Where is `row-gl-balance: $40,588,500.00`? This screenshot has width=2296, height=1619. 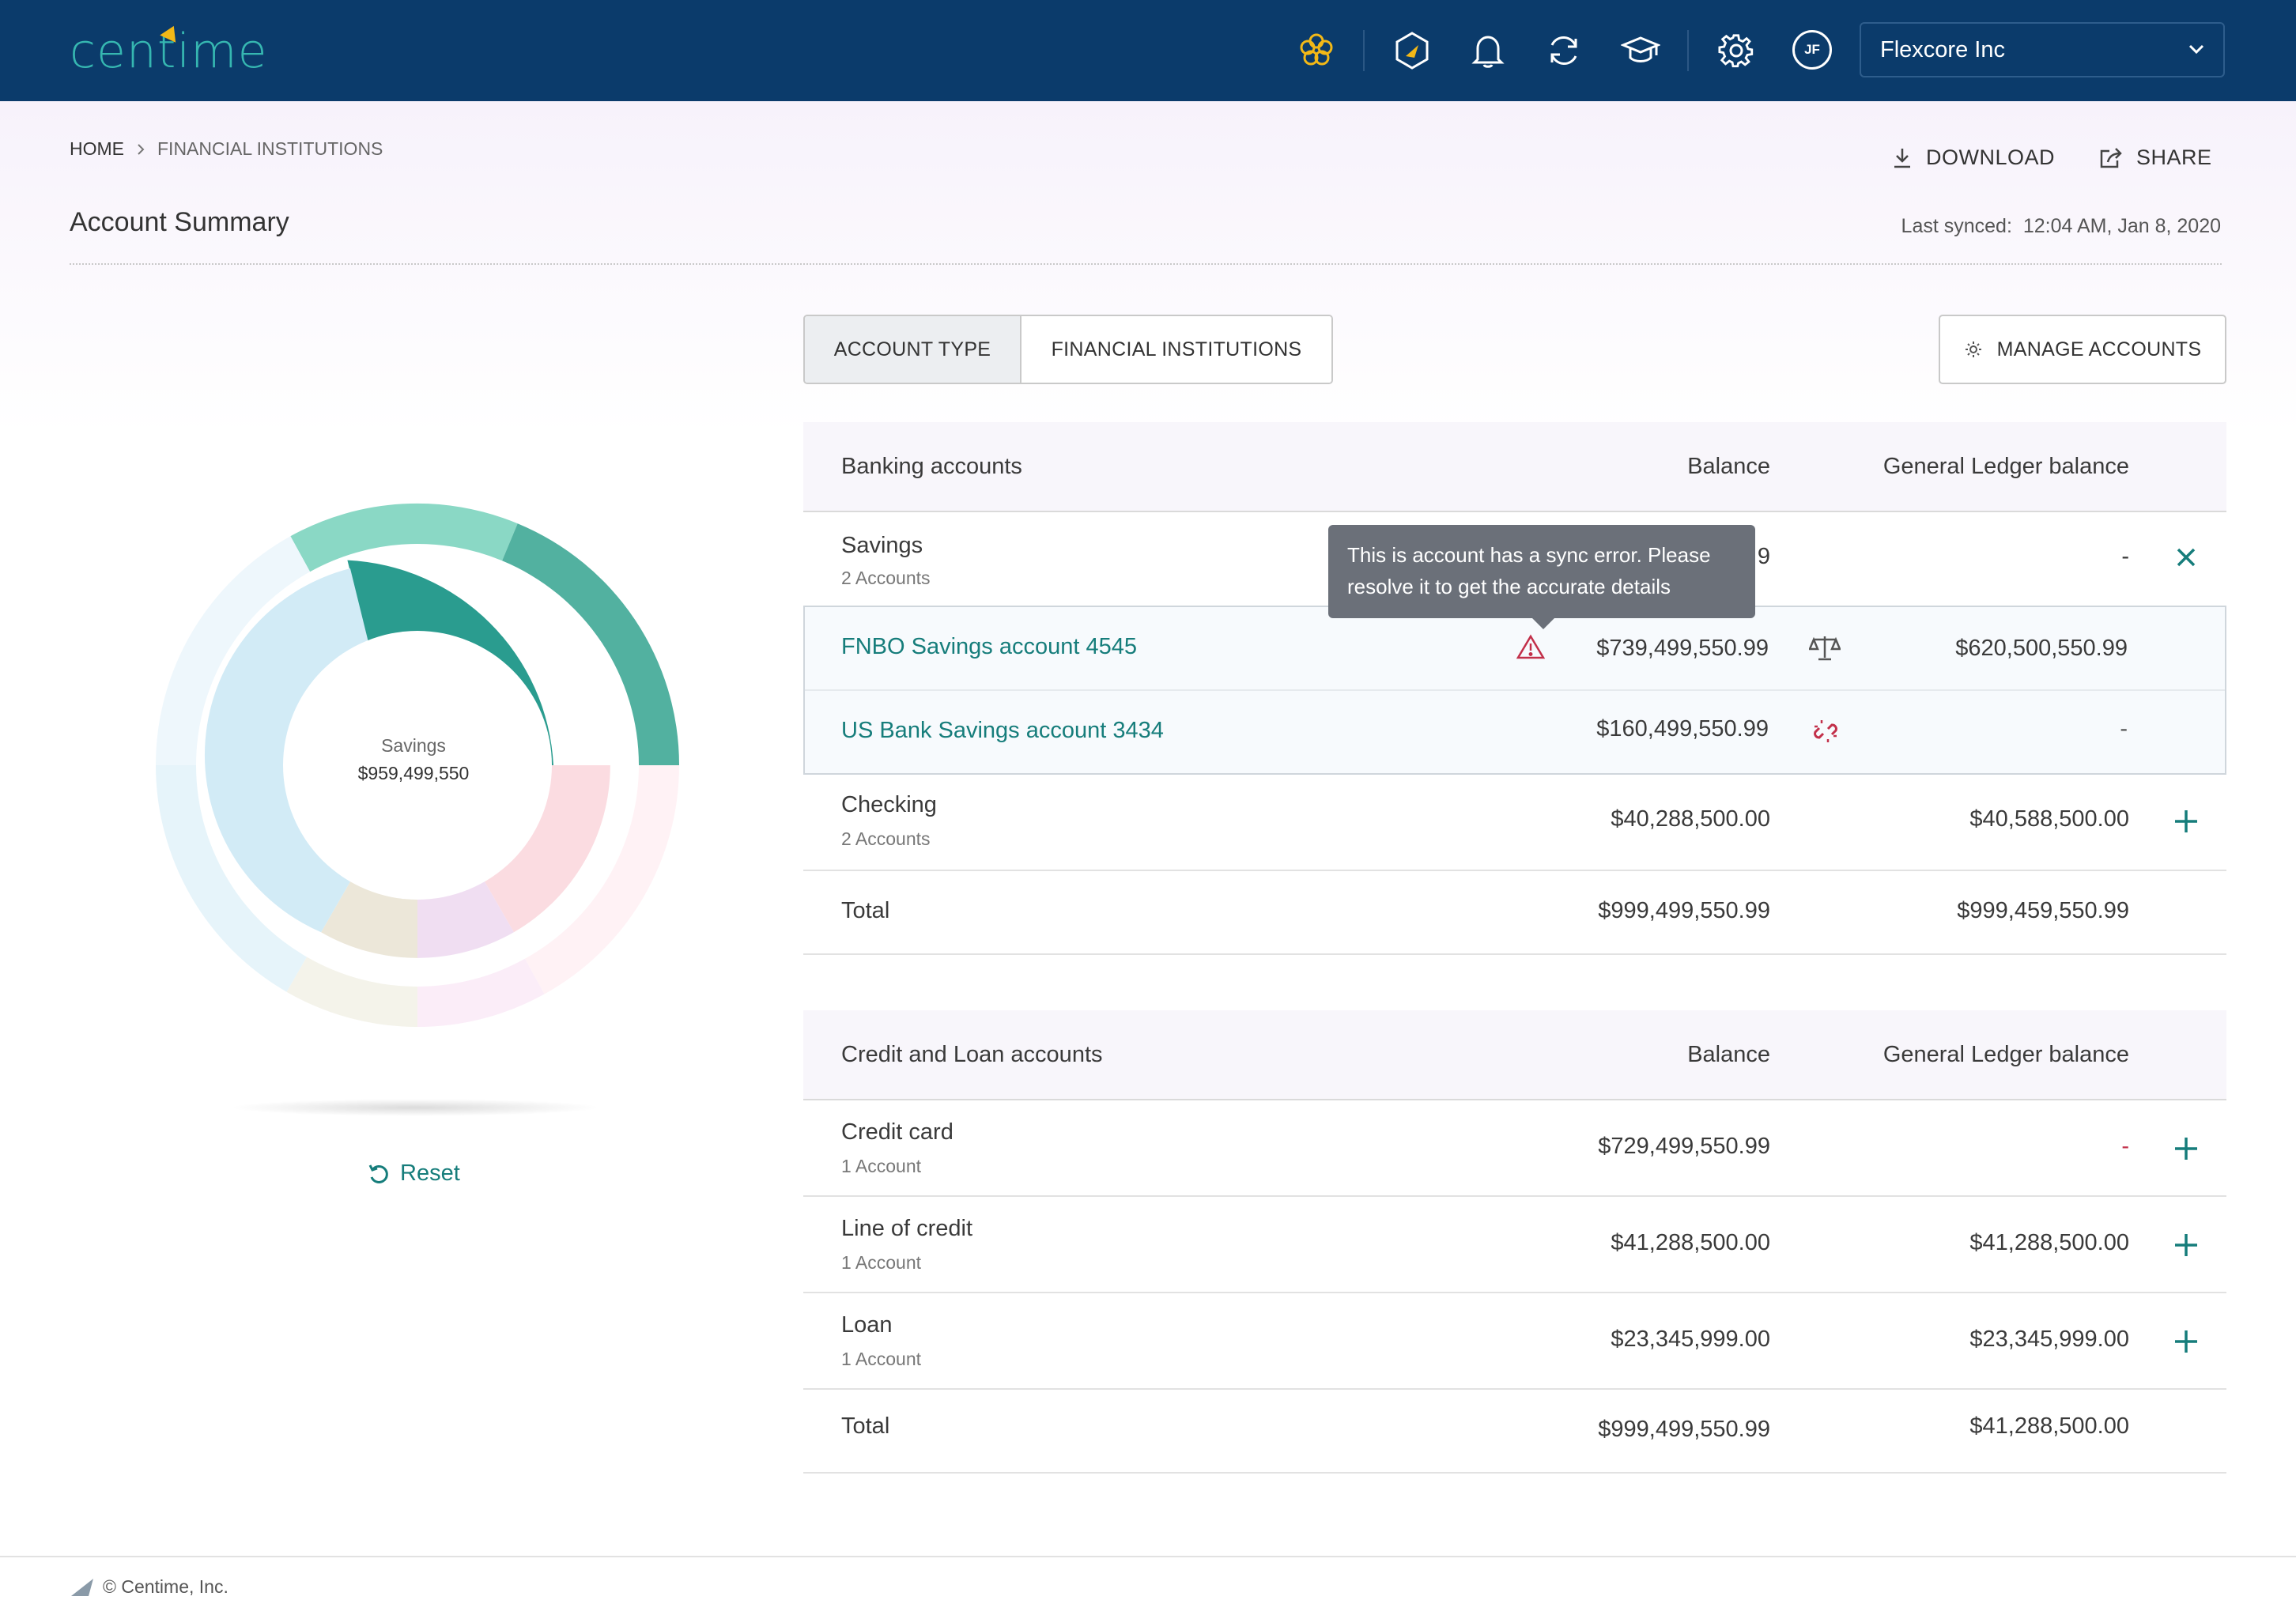 row-gl-balance: $40,588,500.00 is located at coordinates (2049, 819).